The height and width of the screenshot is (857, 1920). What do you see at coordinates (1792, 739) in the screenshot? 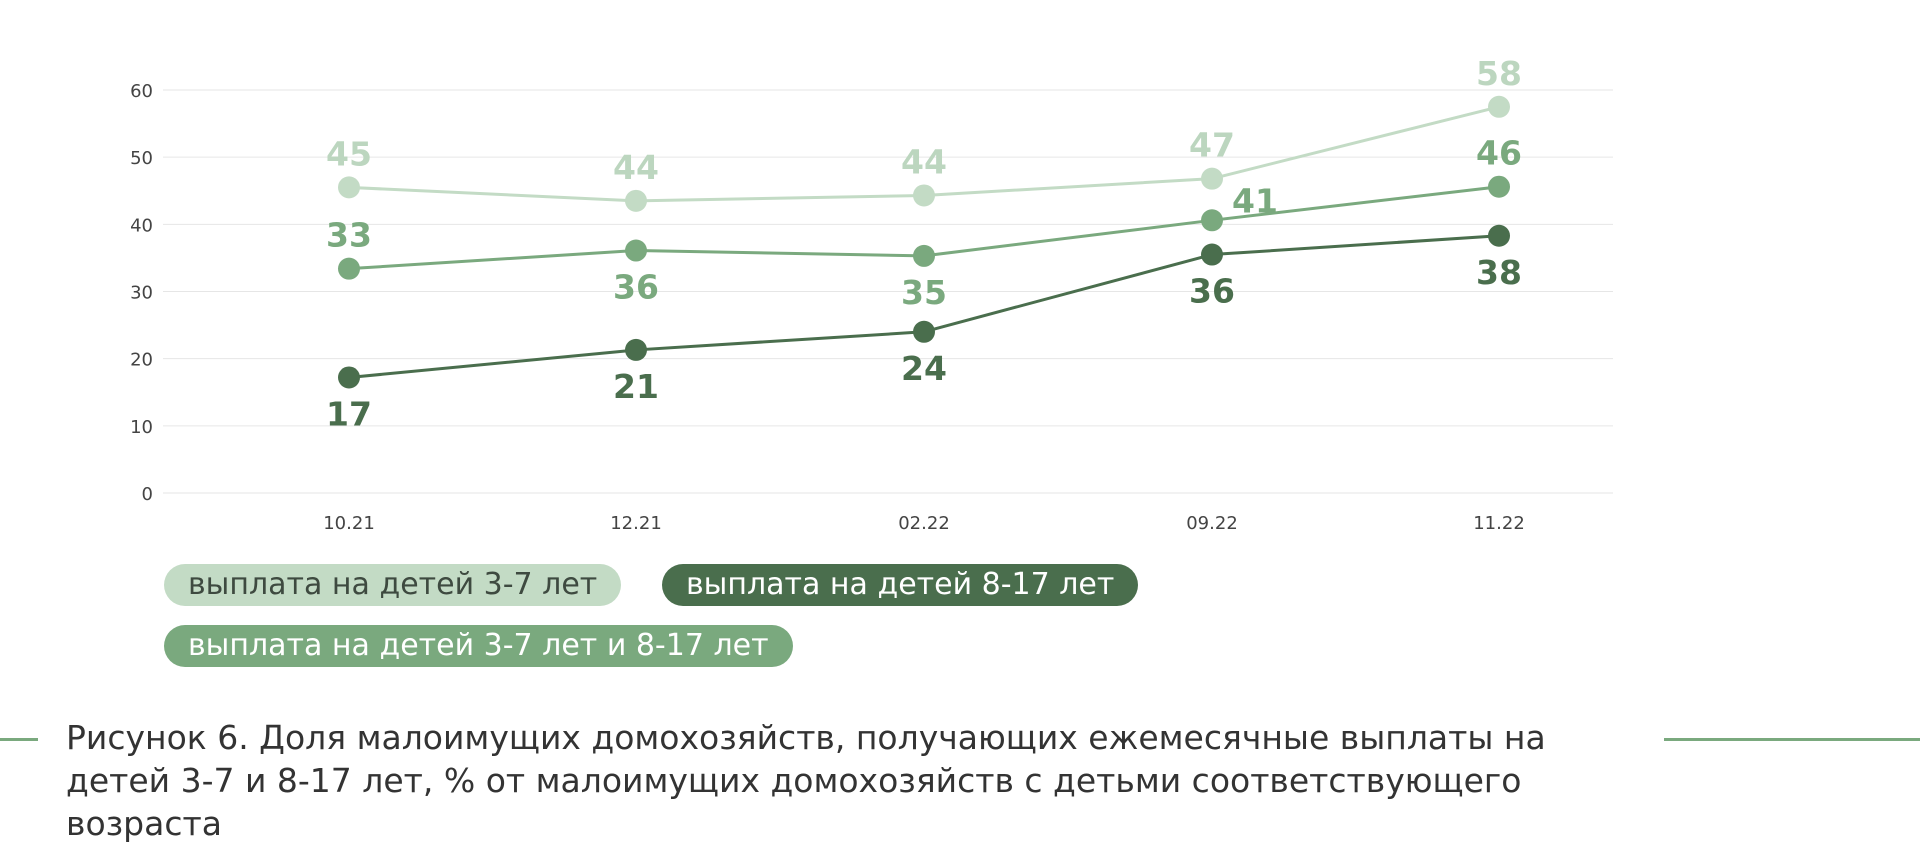
I see `caption-rule-right` at bounding box center [1792, 739].